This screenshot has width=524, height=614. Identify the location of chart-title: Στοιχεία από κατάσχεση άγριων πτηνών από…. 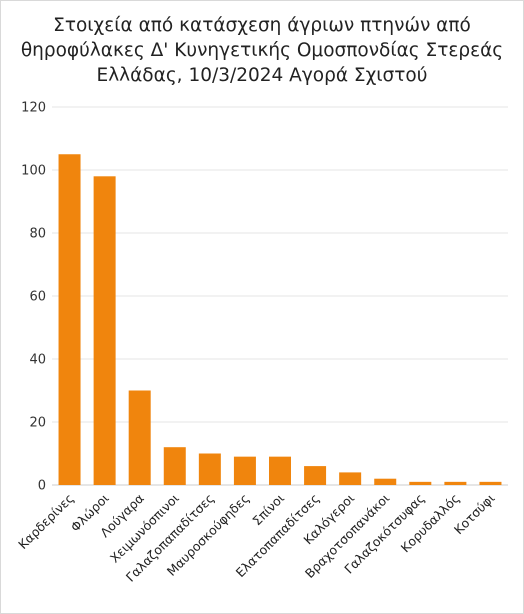
(262, 50).